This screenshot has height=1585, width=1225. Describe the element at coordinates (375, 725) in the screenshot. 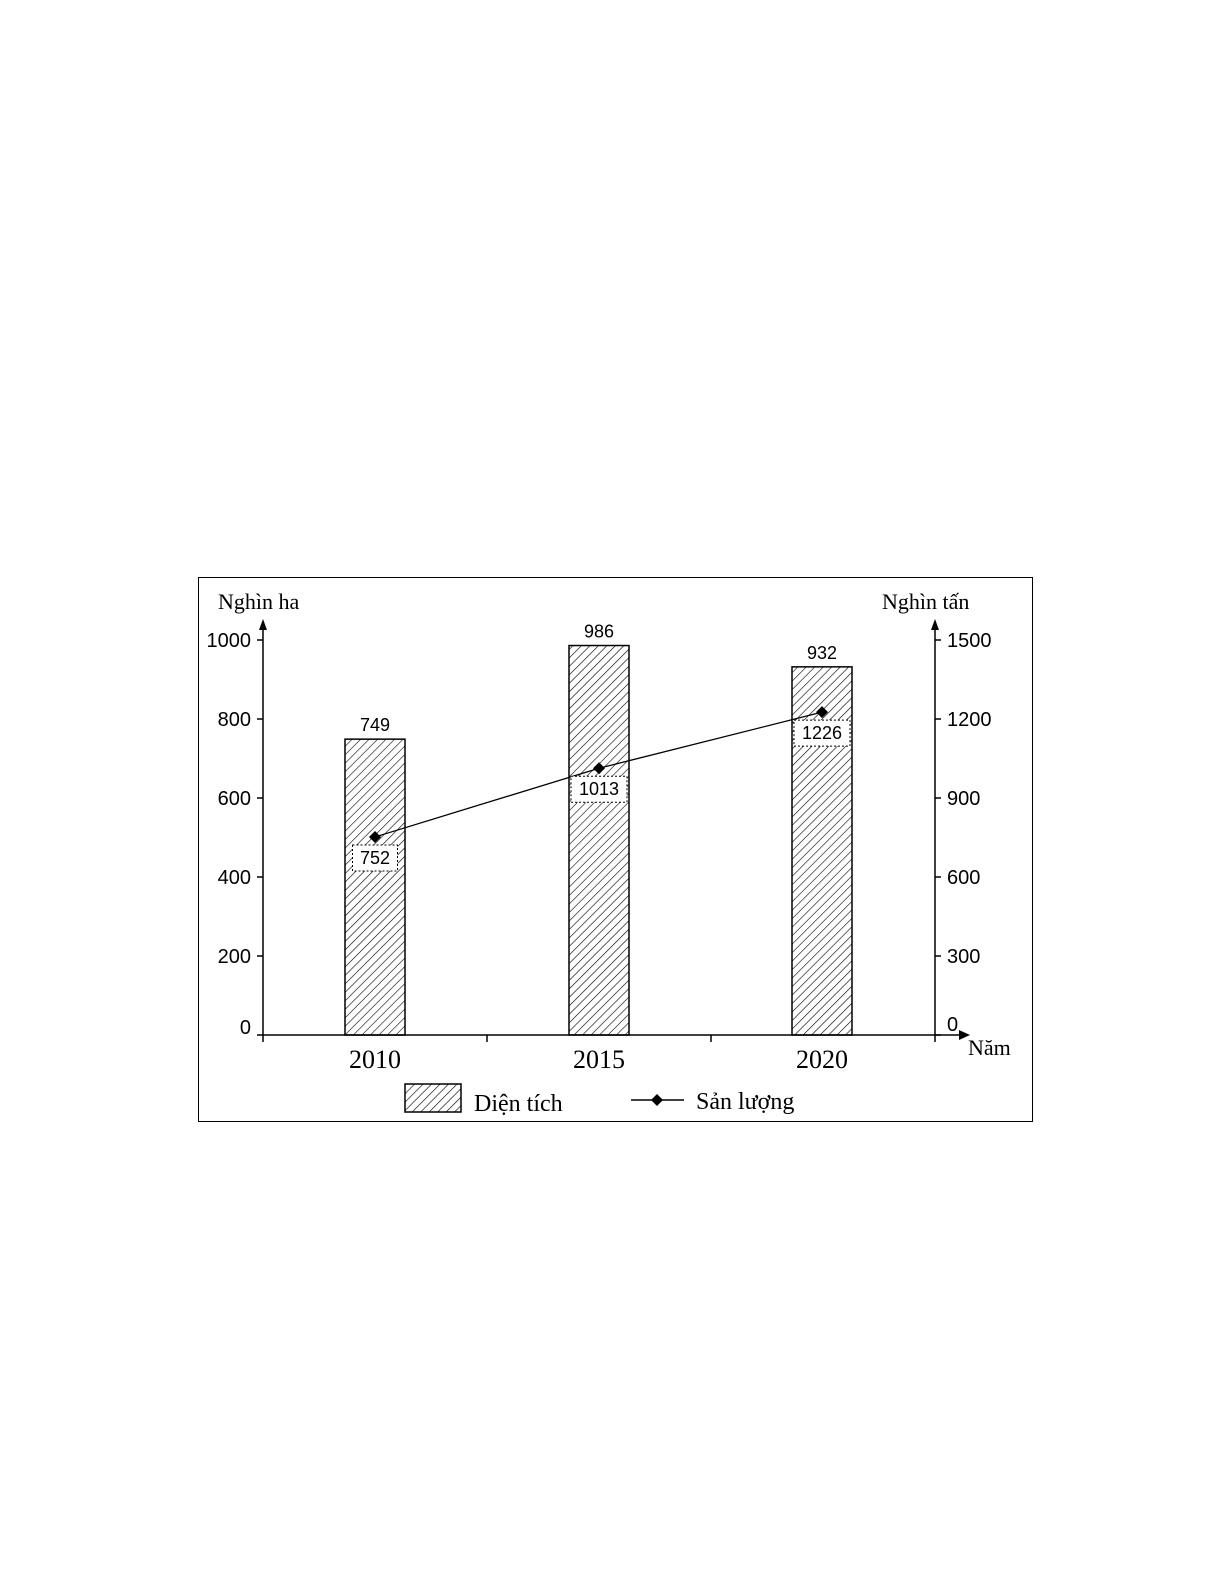

I see `bar-value-label: 749` at that location.